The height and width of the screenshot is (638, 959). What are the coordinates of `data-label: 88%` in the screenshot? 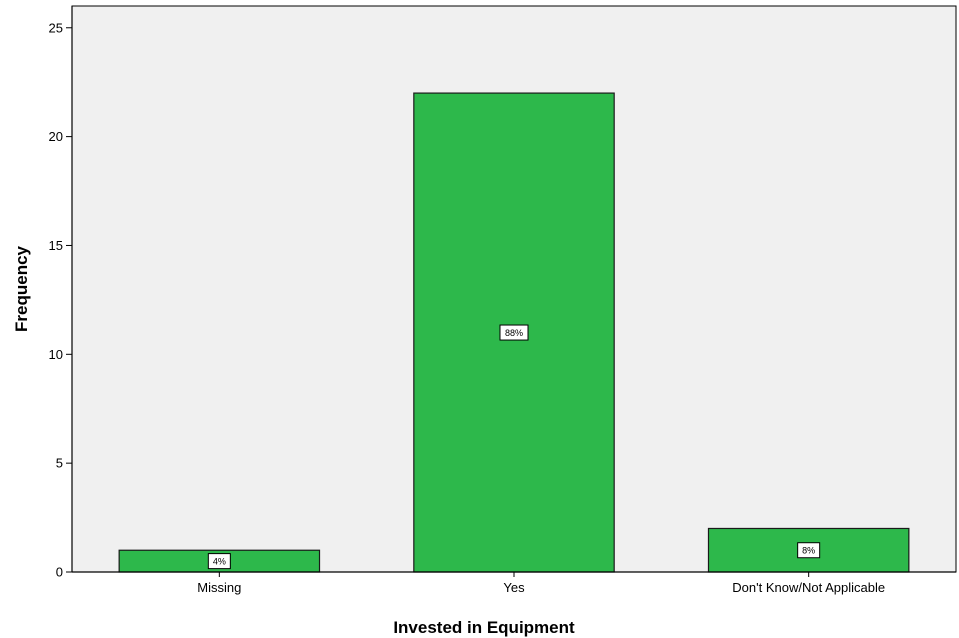 It's located at (514, 332).